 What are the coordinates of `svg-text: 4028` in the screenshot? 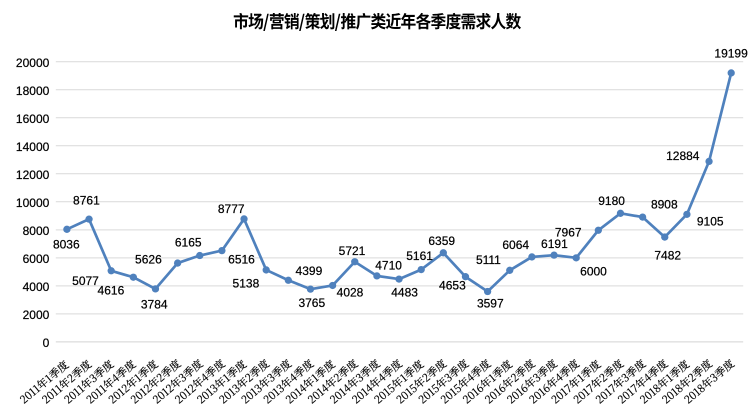 It's located at (350, 293).